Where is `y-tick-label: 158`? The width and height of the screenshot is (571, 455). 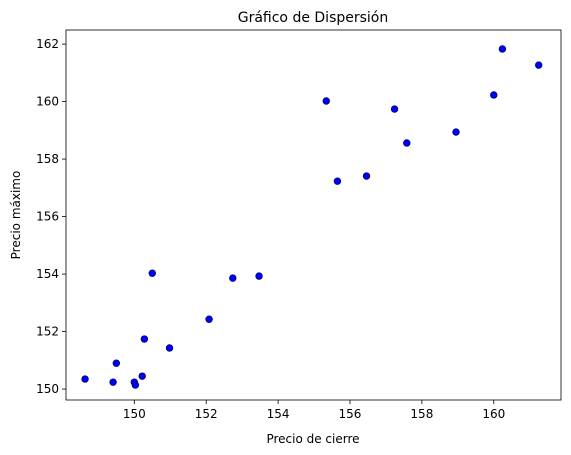
y-tick-label: 158 is located at coordinates (47, 159).